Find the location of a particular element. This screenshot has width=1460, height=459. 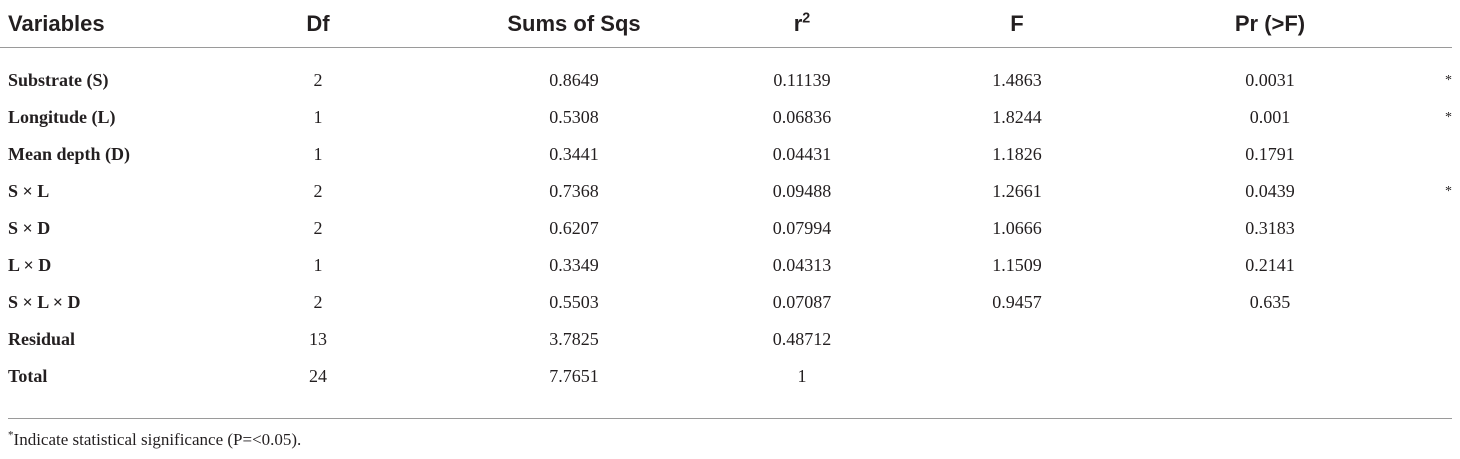

header-row: Variables Df Sums of Sqs r2 F Pr (>F) is located at coordinates (726, 24).